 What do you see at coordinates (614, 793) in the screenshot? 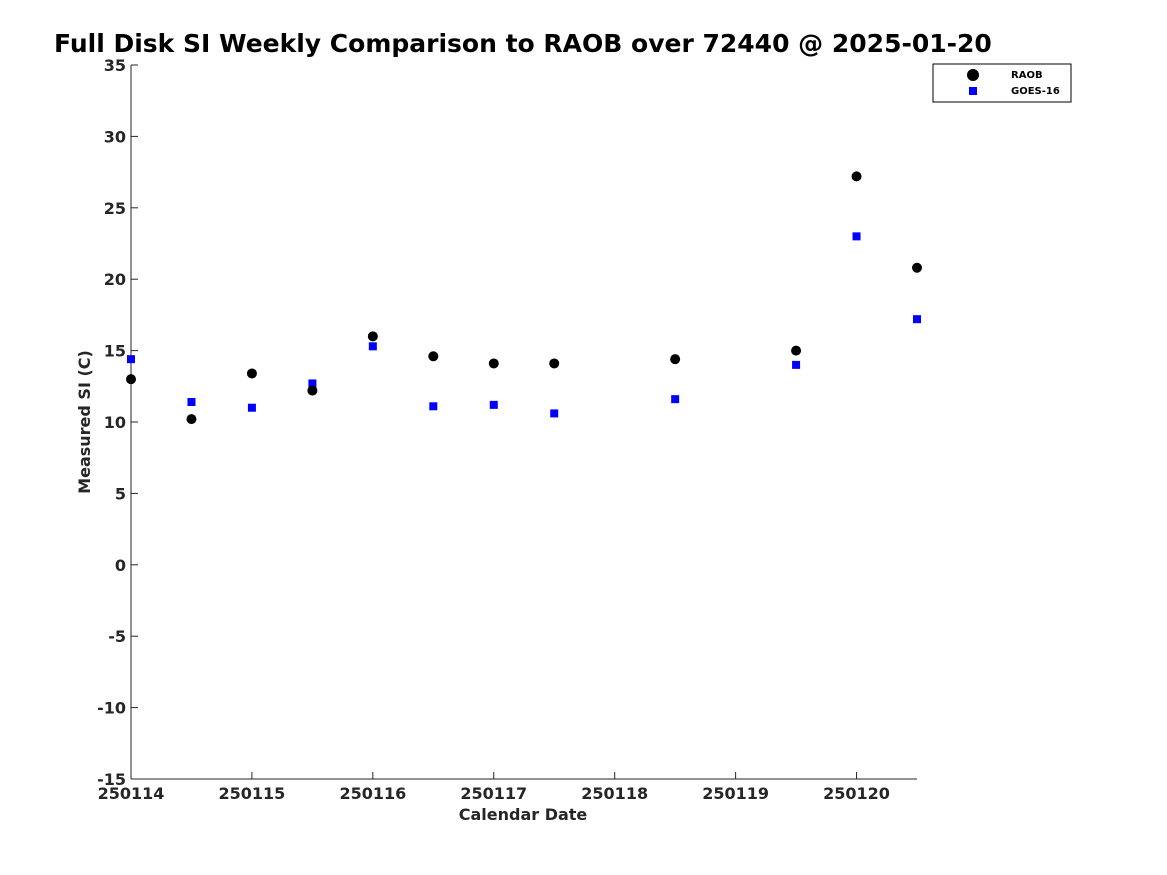
I see `x-tick-label: 250118` at bounding box center [614, 793].